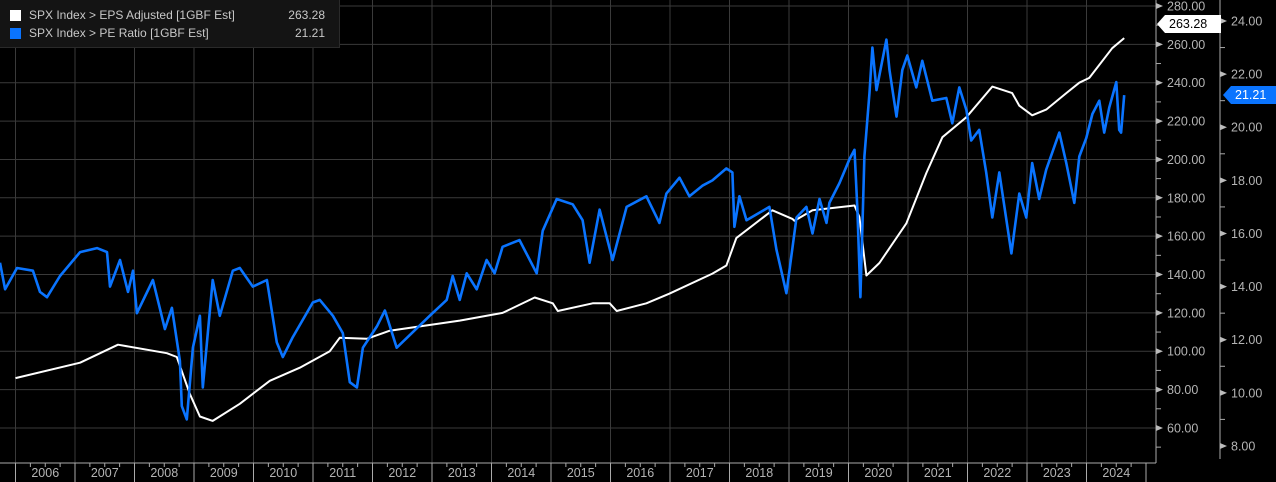  What do you see at coordinates (306, 15) in the screenshot?
I see `legend-value: 263.28` at bounding box center [306, 15].